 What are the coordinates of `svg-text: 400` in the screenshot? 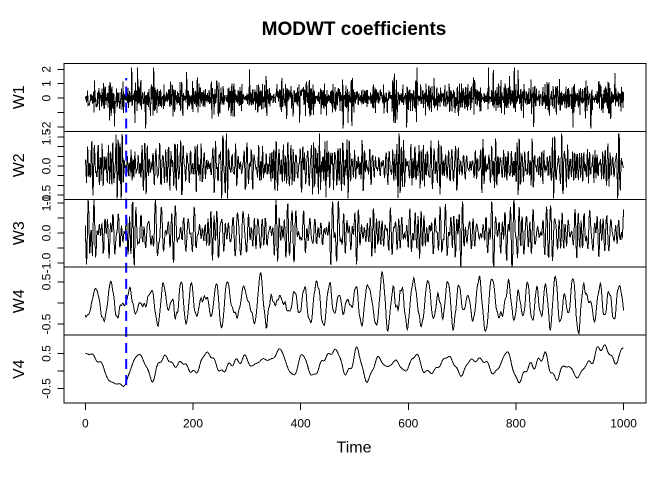 It's located at (301, 424).